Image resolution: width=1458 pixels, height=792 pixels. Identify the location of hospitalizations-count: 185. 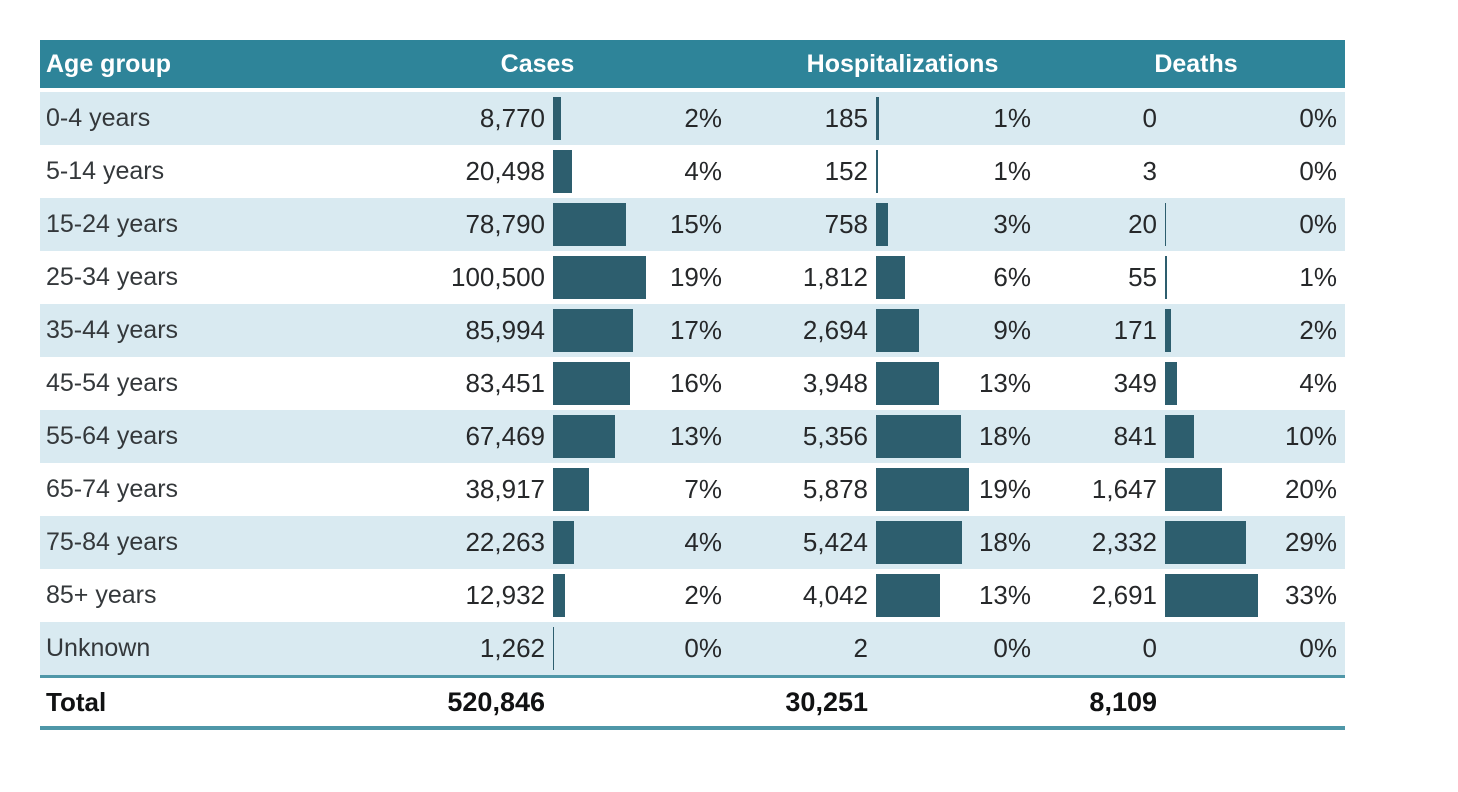
(846, 118).